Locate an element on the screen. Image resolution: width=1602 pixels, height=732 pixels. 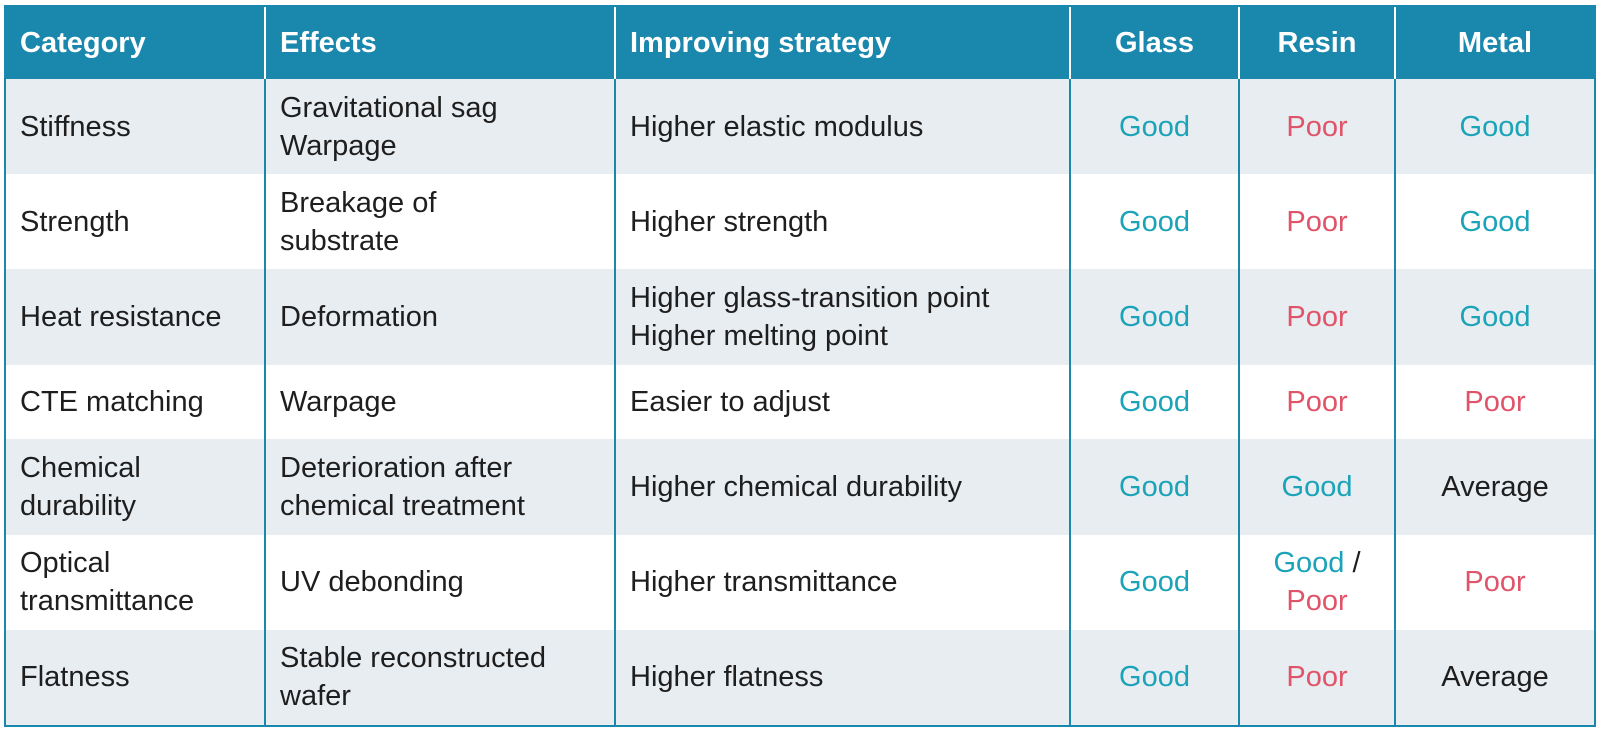
header-glass: Glass is located at coordinates (1154, 43).